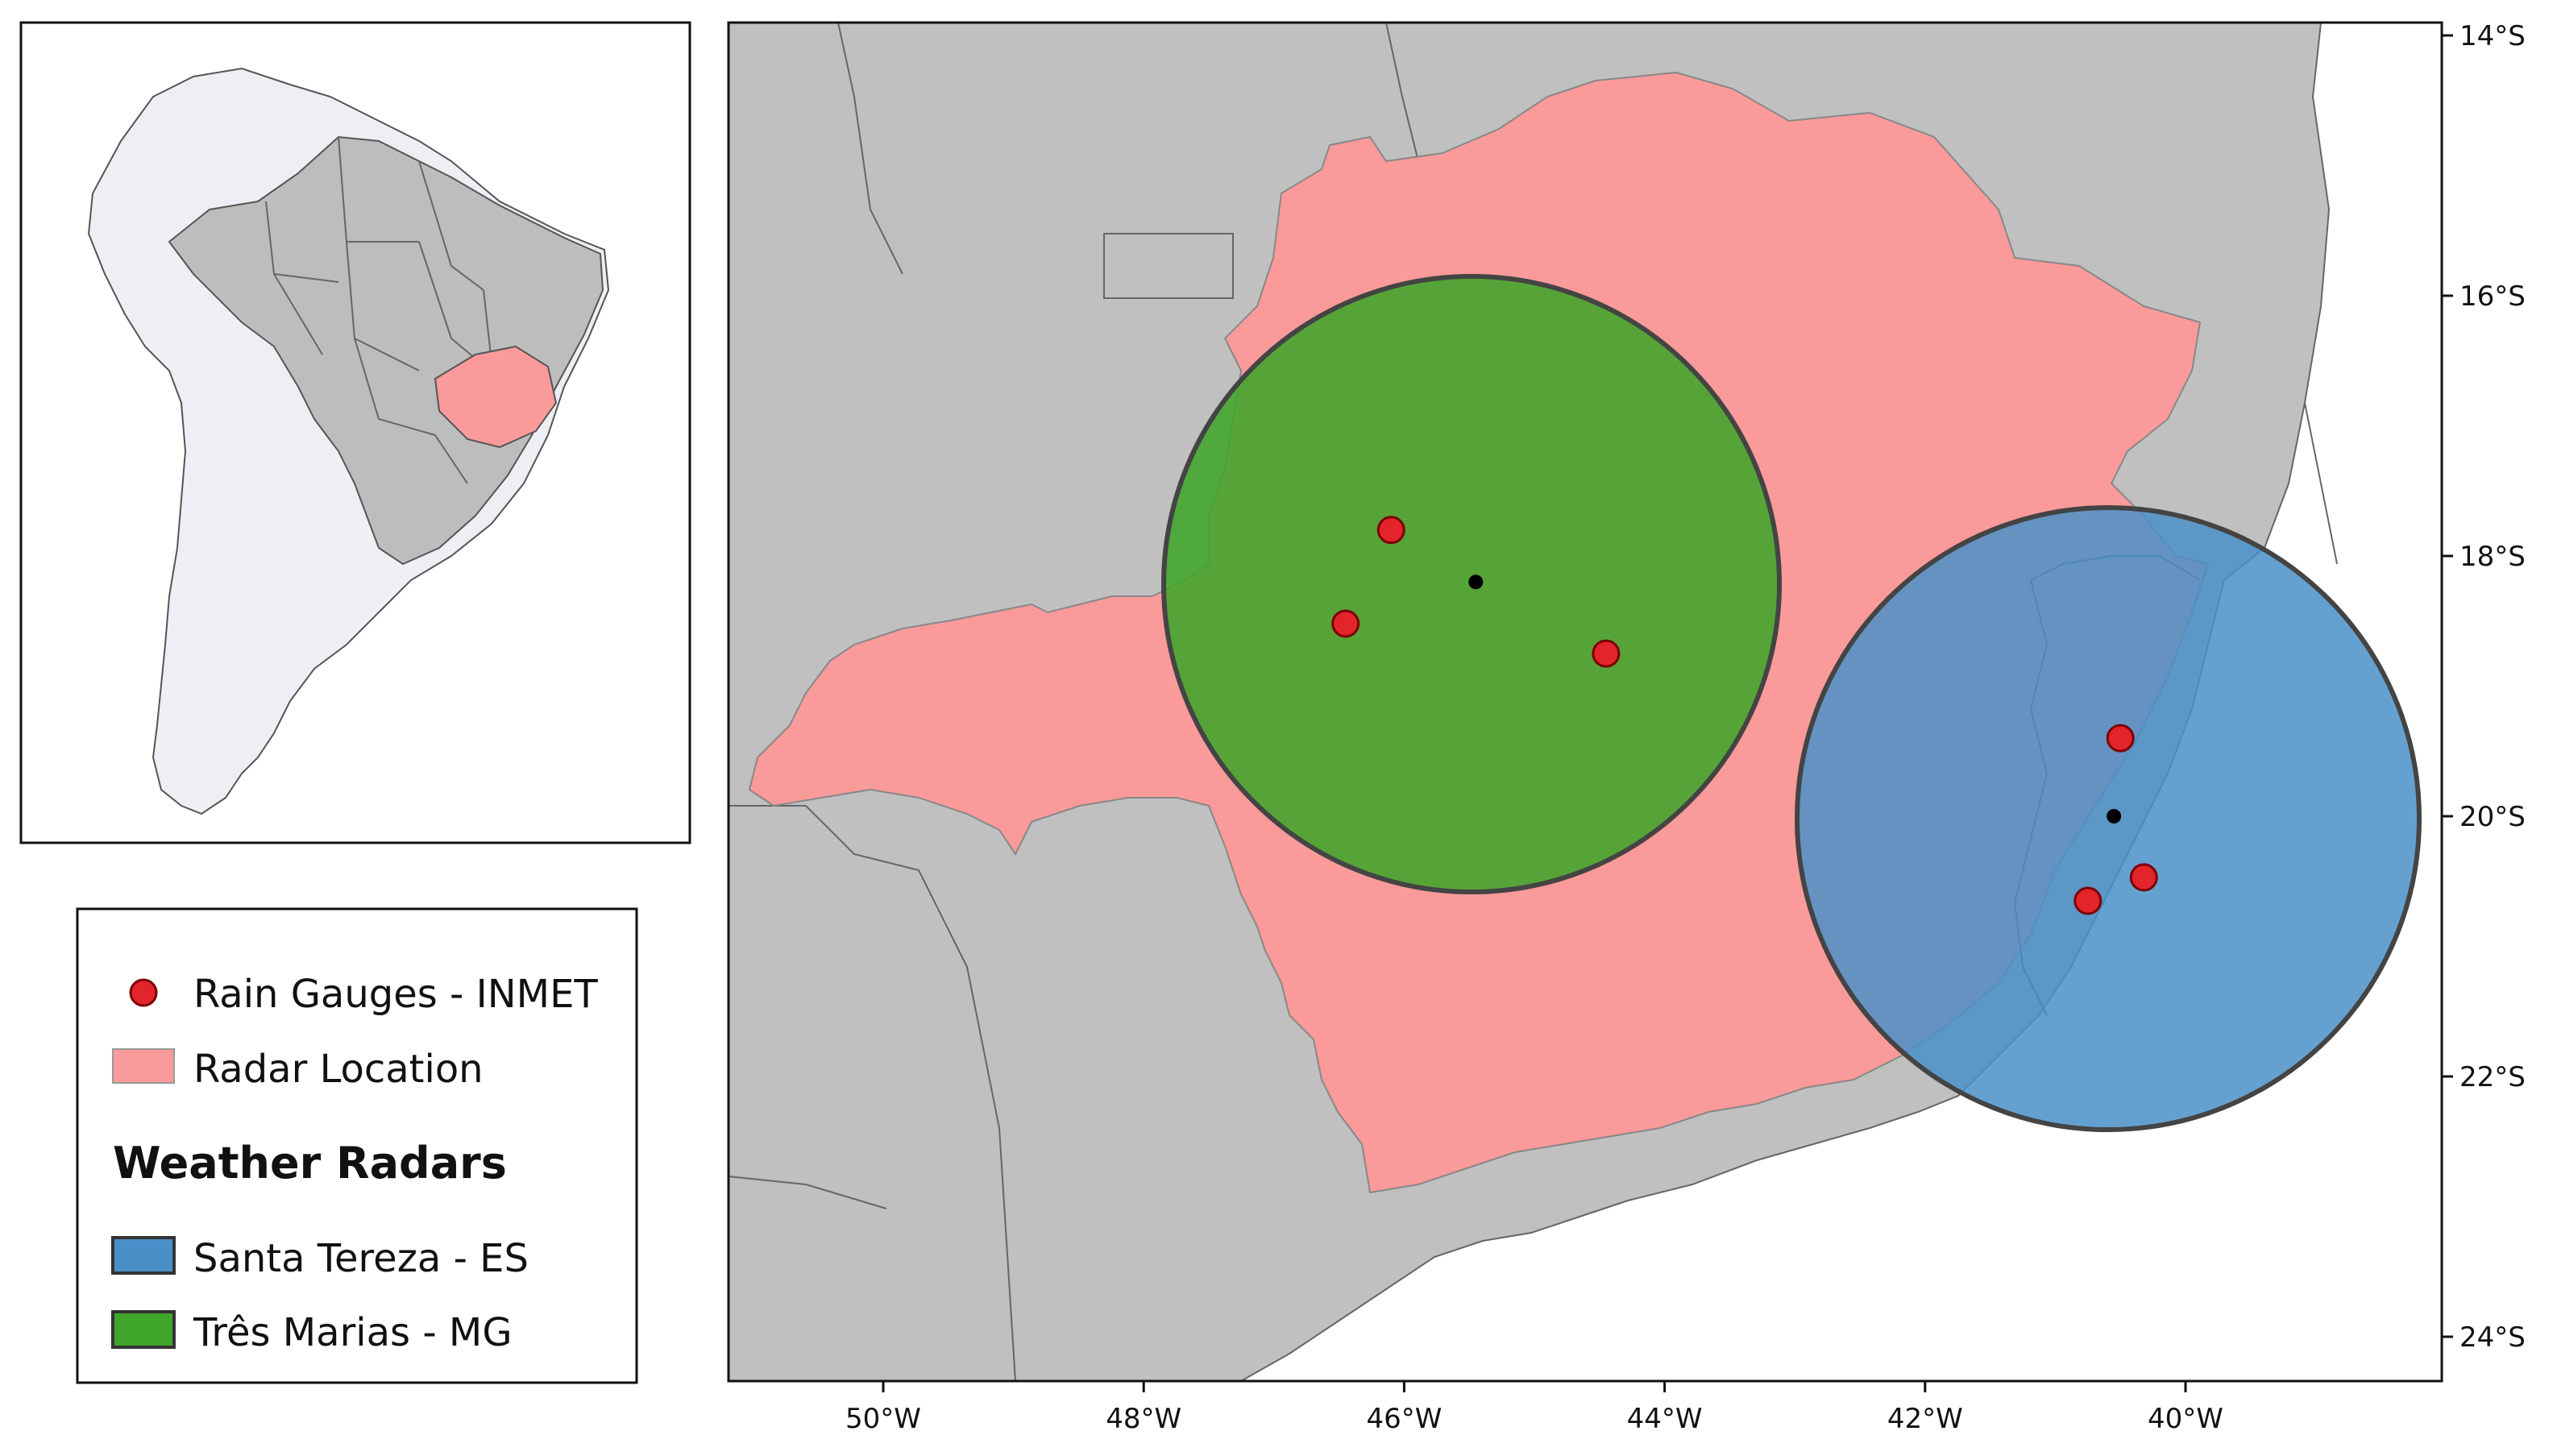 The height and width of the screenshot is (1456, 2553). I want to click on x-tick-label: 46°W, so click(1404, 1419).